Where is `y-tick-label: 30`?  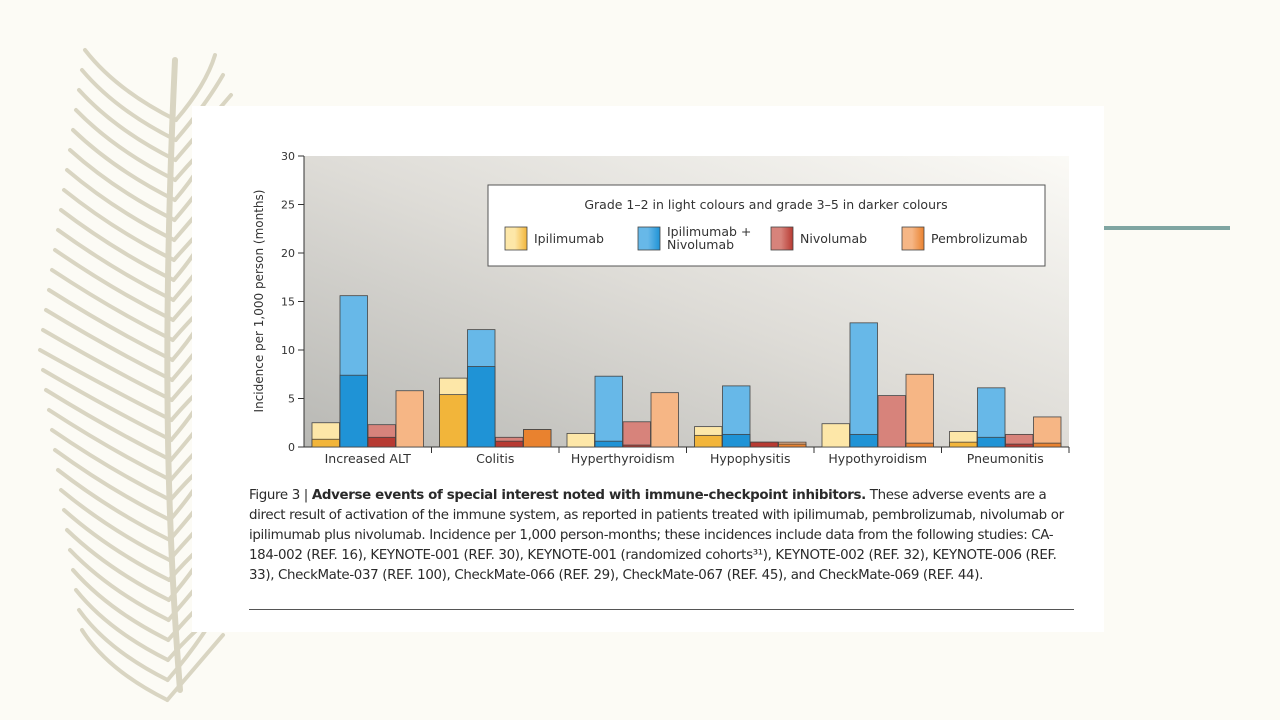
y-tick-label: 30 is located at coordinates (288, 156).